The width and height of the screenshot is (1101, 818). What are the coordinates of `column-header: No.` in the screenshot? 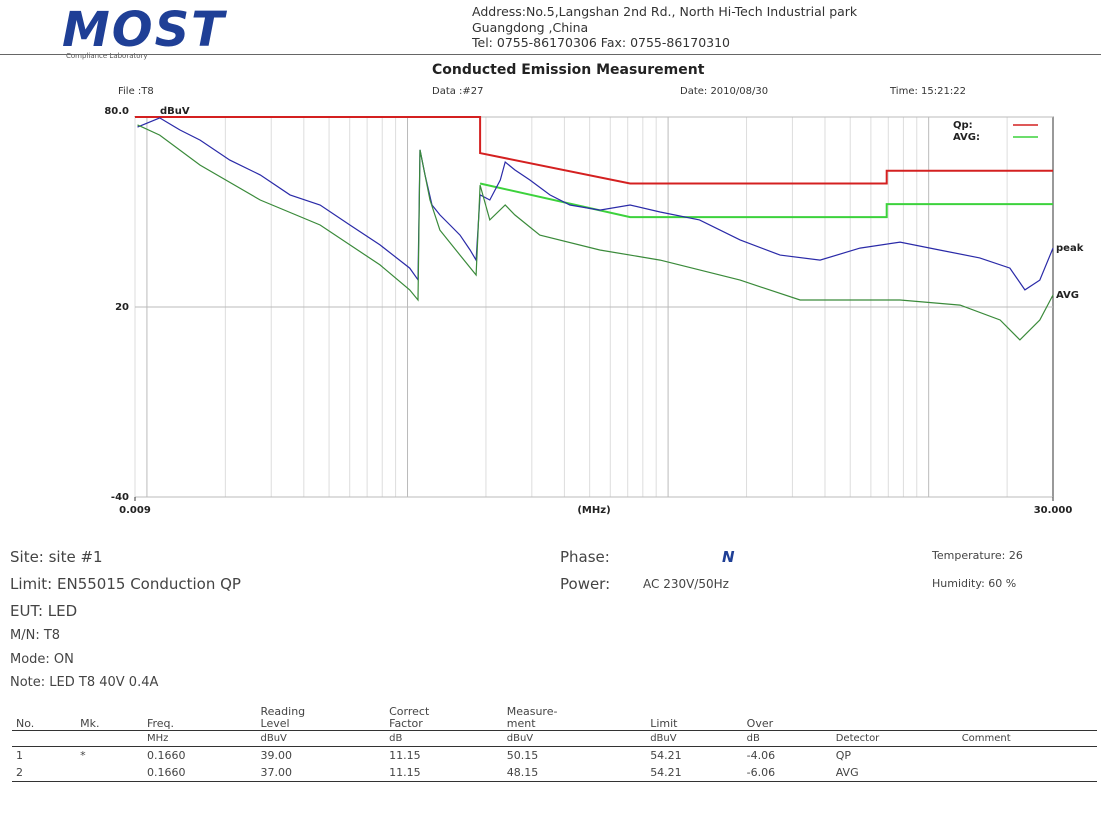 It's located at (25, 723).